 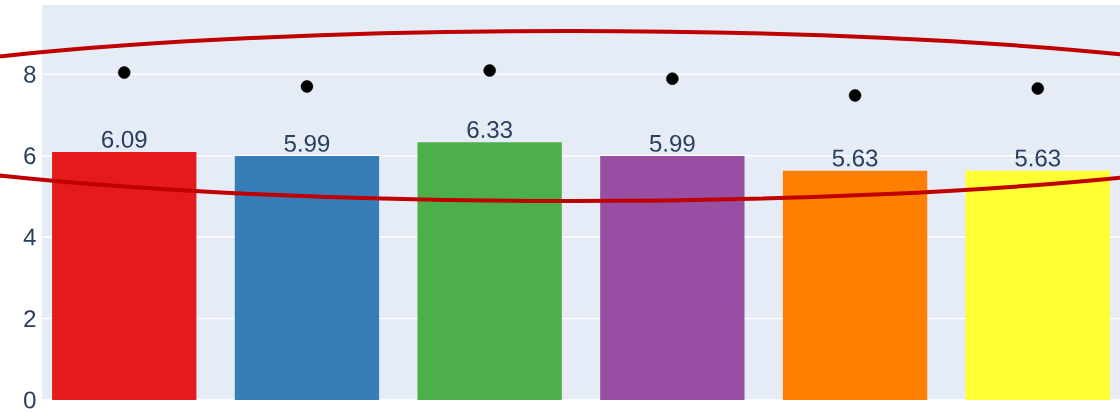 What do you see at coordinates (124, 139) in the screenshot?
I see `data-label: 6.09` at bounding box center [124, 139].